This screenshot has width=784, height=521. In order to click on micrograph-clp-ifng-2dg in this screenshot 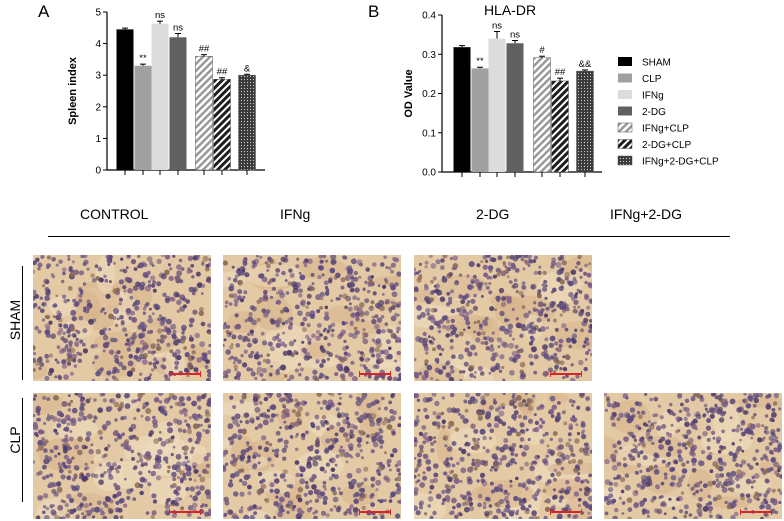, I will do `click(693, 456)`.